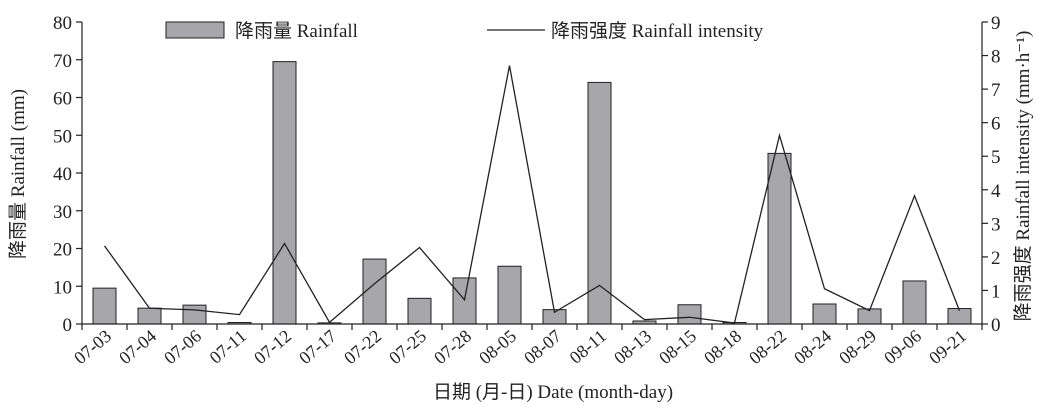  Describe the element at coordinates (996, 191) in the screenshot. I see `y2-tick-label: 4` at that location.